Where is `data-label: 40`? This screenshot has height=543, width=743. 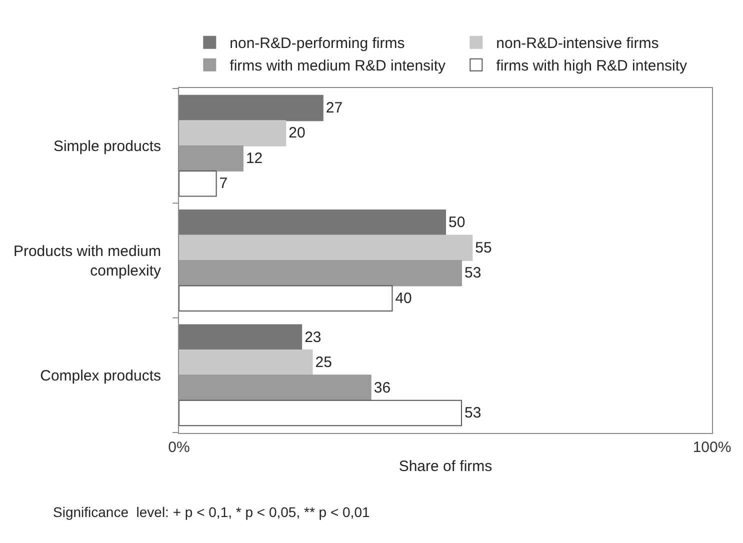 data-label: 40 is located at coordinates (403, 298).